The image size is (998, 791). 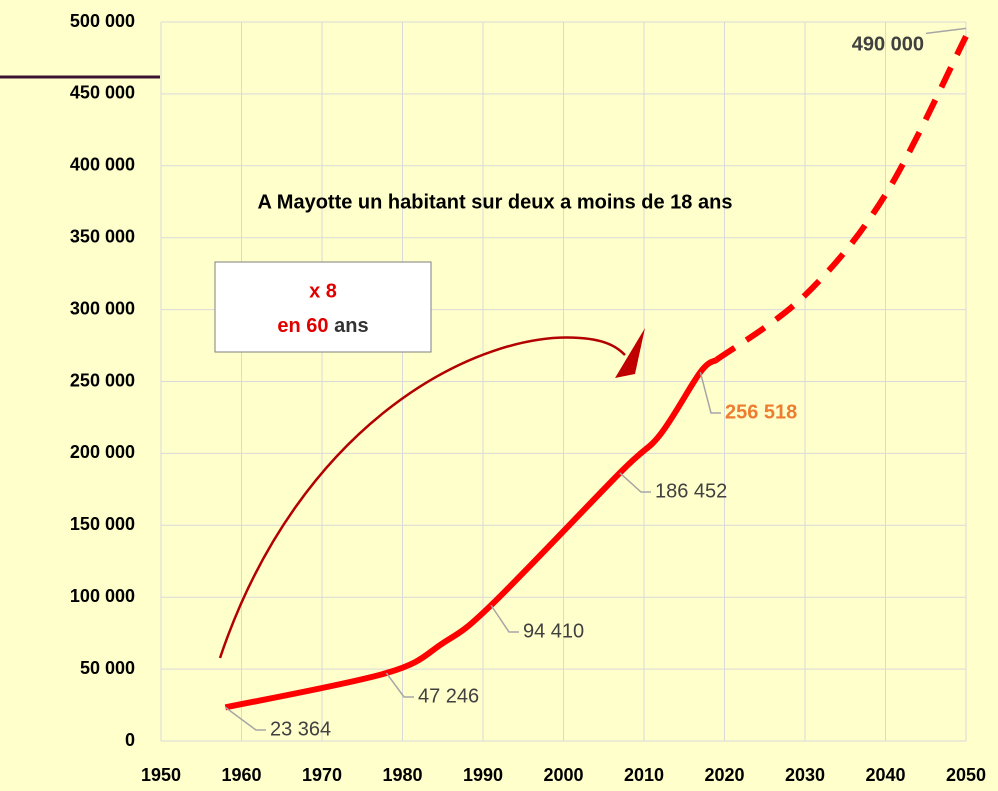 I want to click on note-box, so click(x=323, y=307).